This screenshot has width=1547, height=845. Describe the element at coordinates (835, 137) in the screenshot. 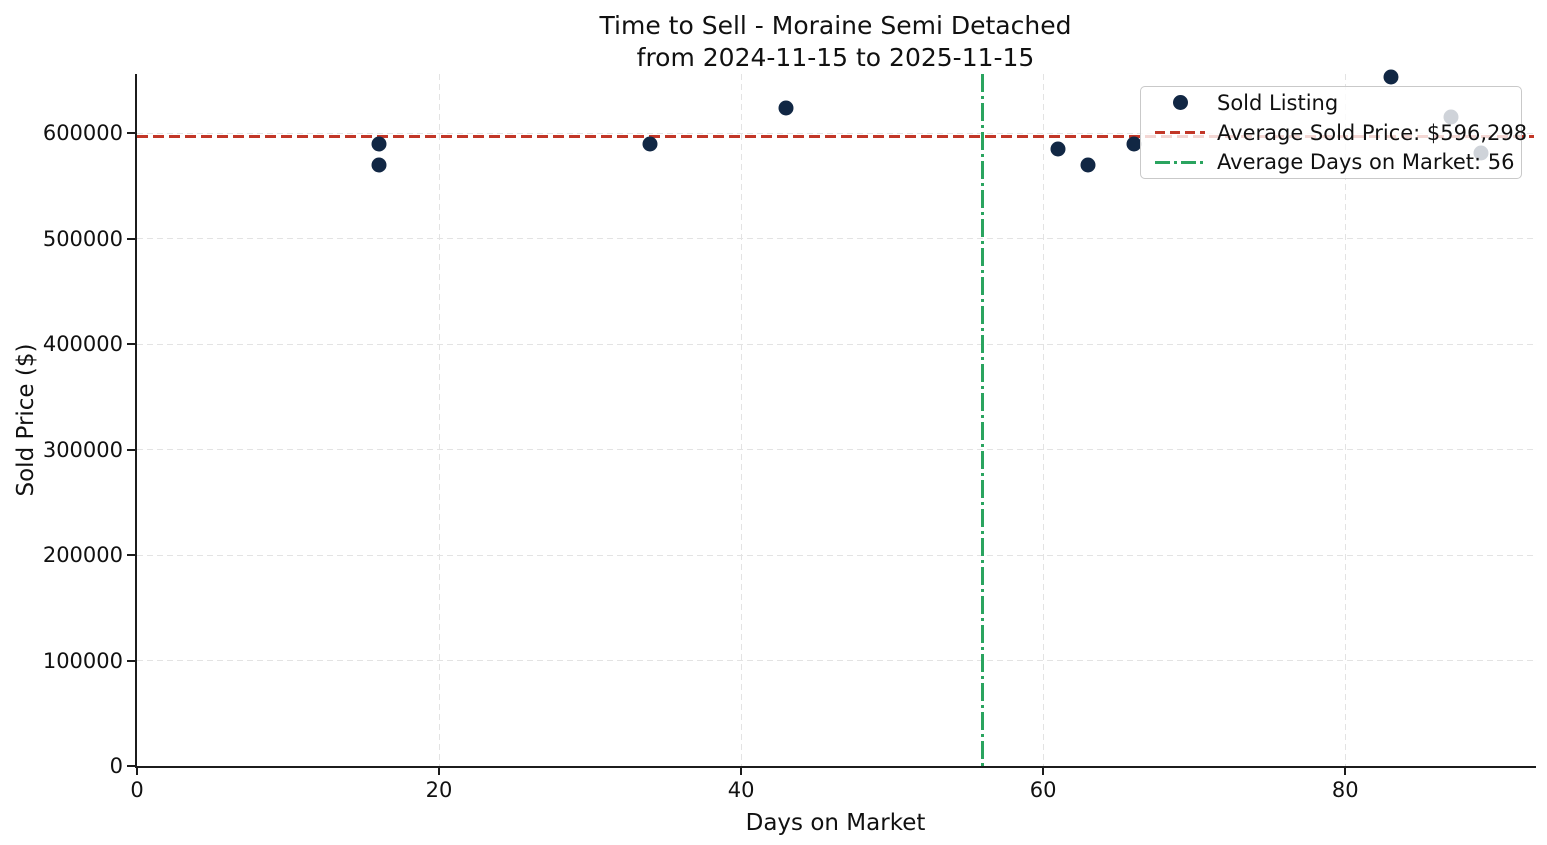

I see `average-sold-price-line` at that location.